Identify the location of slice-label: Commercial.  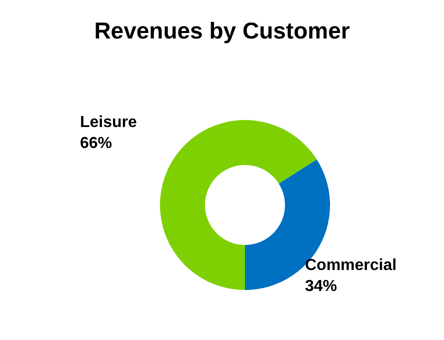
(351, 265).